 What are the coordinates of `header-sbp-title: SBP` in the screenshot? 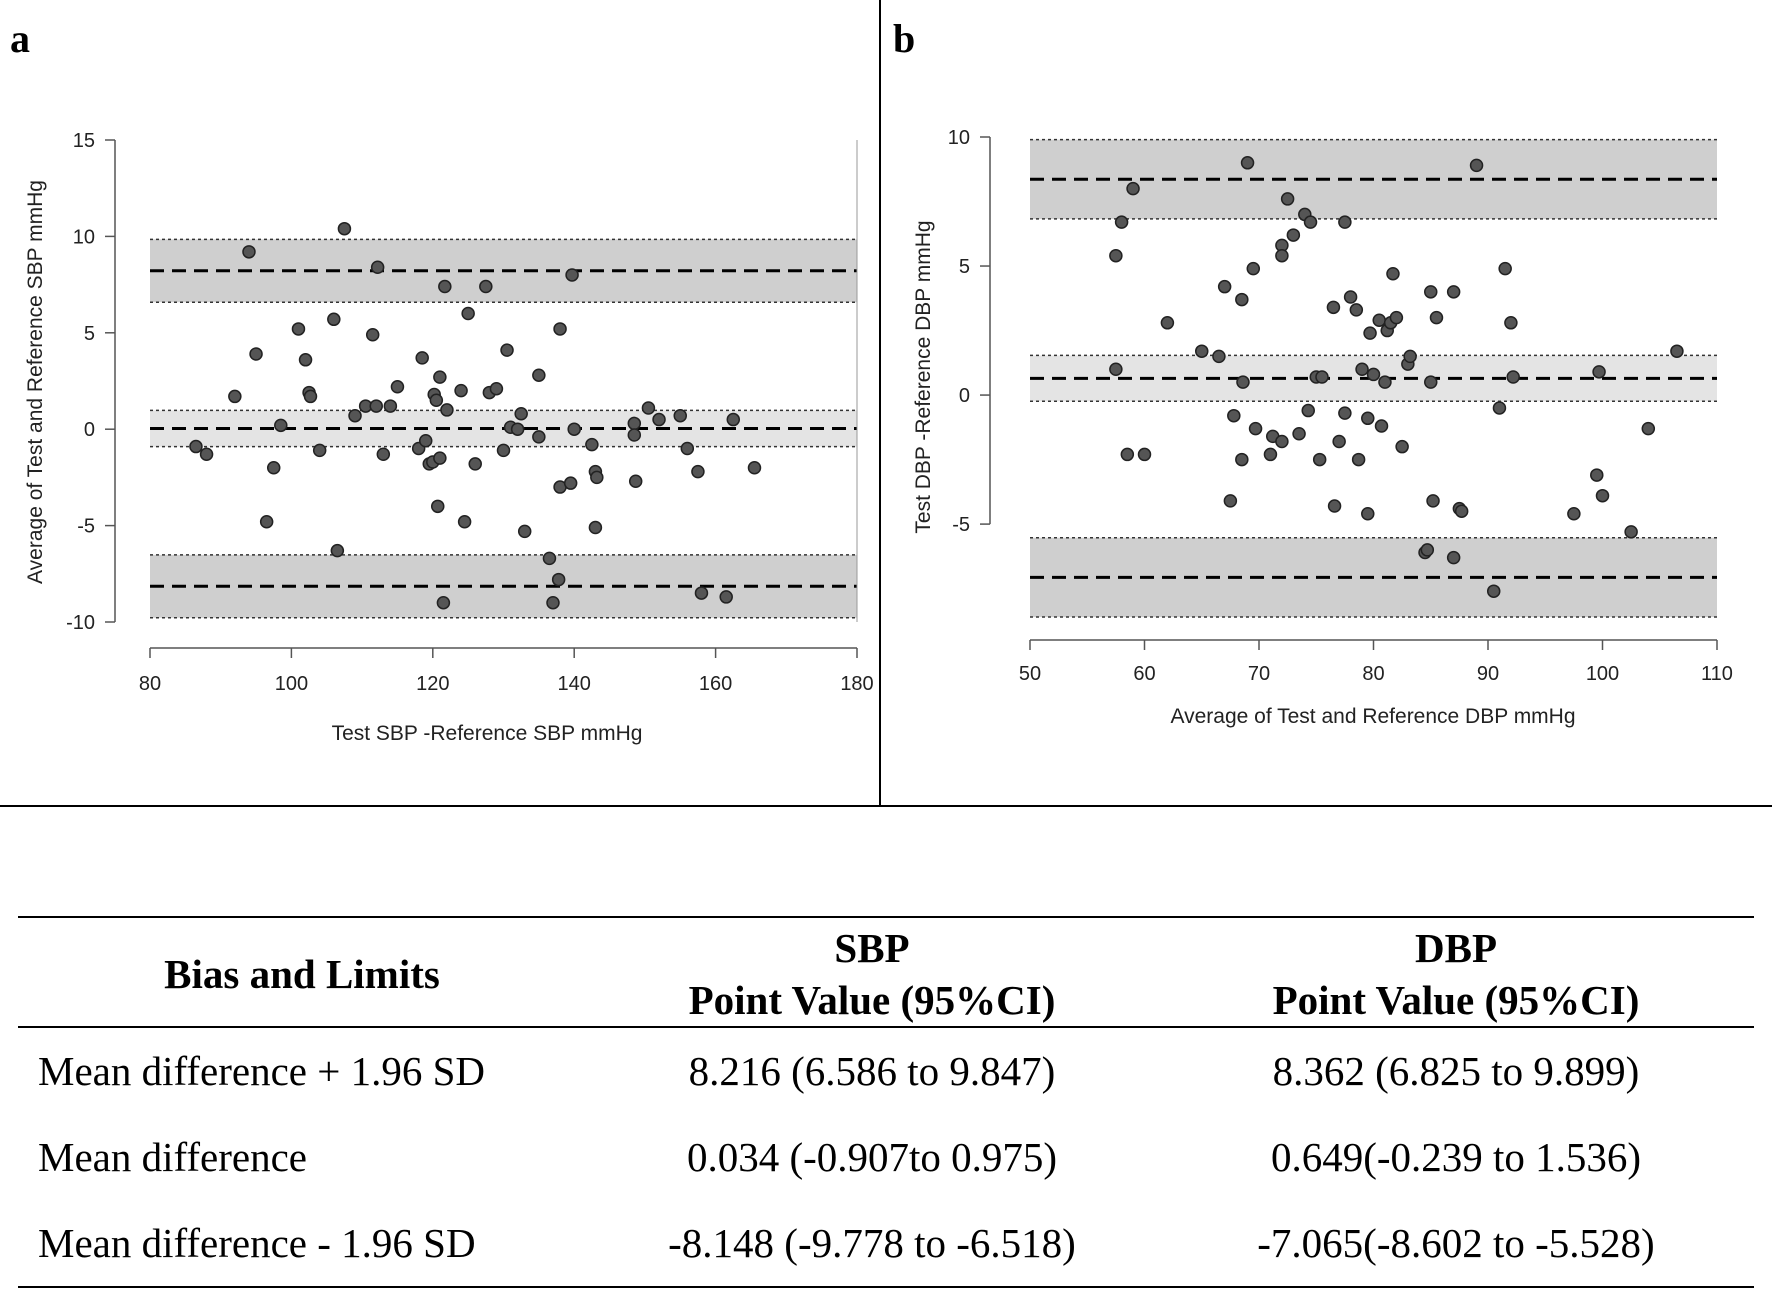 It's located at (872, 948).